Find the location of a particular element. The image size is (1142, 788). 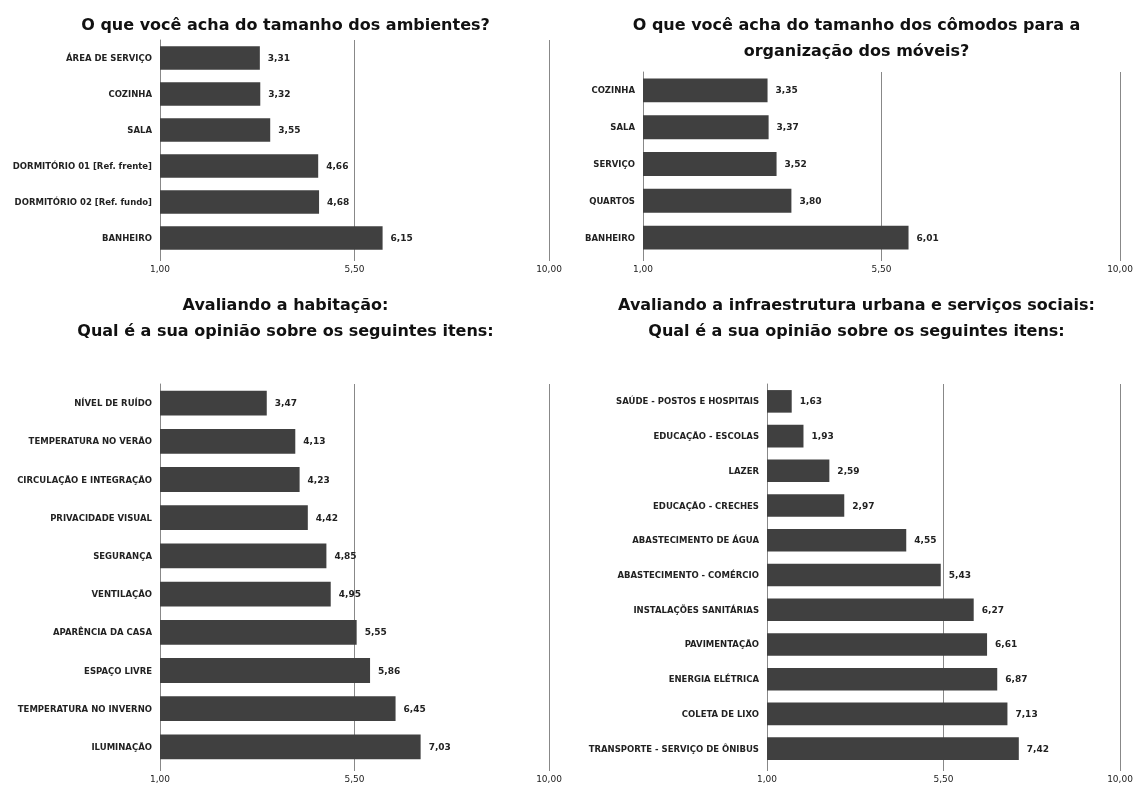

y-tick-label: ENERGIA ELÉTRICA is located at coordinates (714, 679).